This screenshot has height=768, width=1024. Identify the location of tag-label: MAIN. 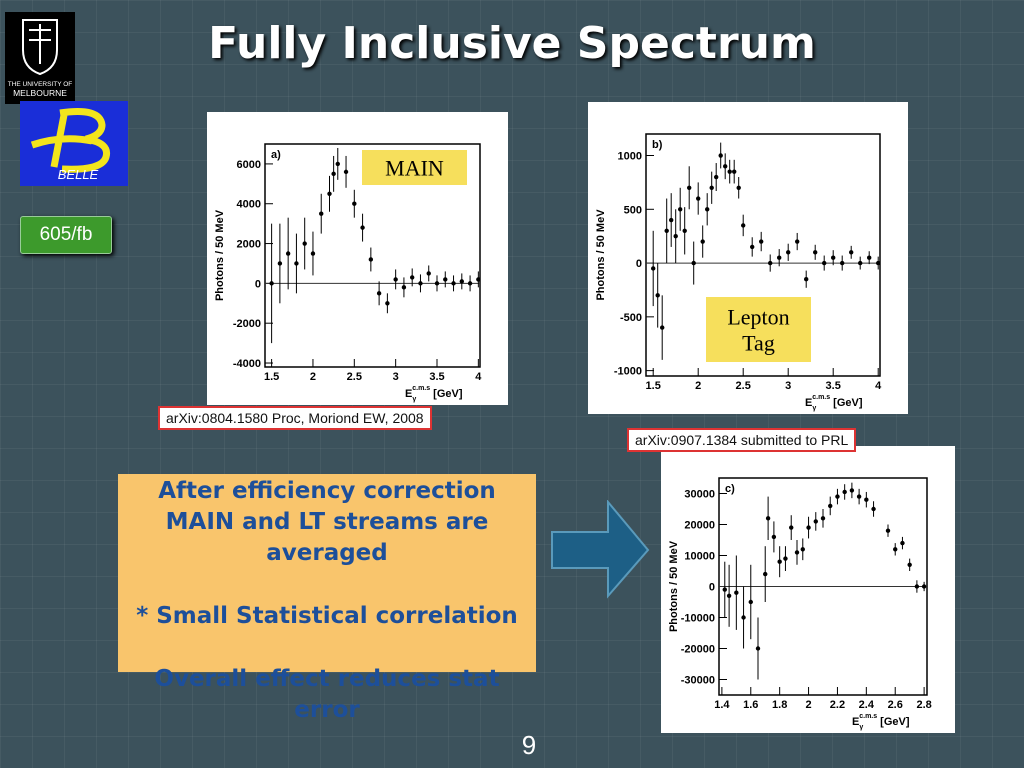
(414, 168).